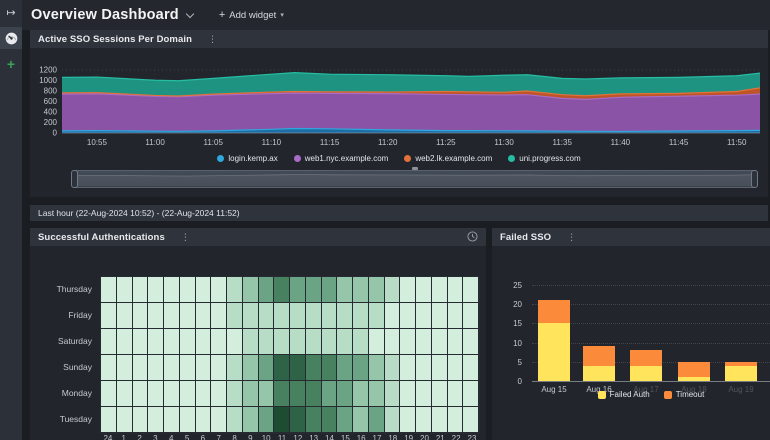 Image resolution: width=770 pixels, height=440 pixels. What do you see at coordinates (55, 133) in the screenshot?
I see `svg-text: 0` at bounding box center [55, 133].